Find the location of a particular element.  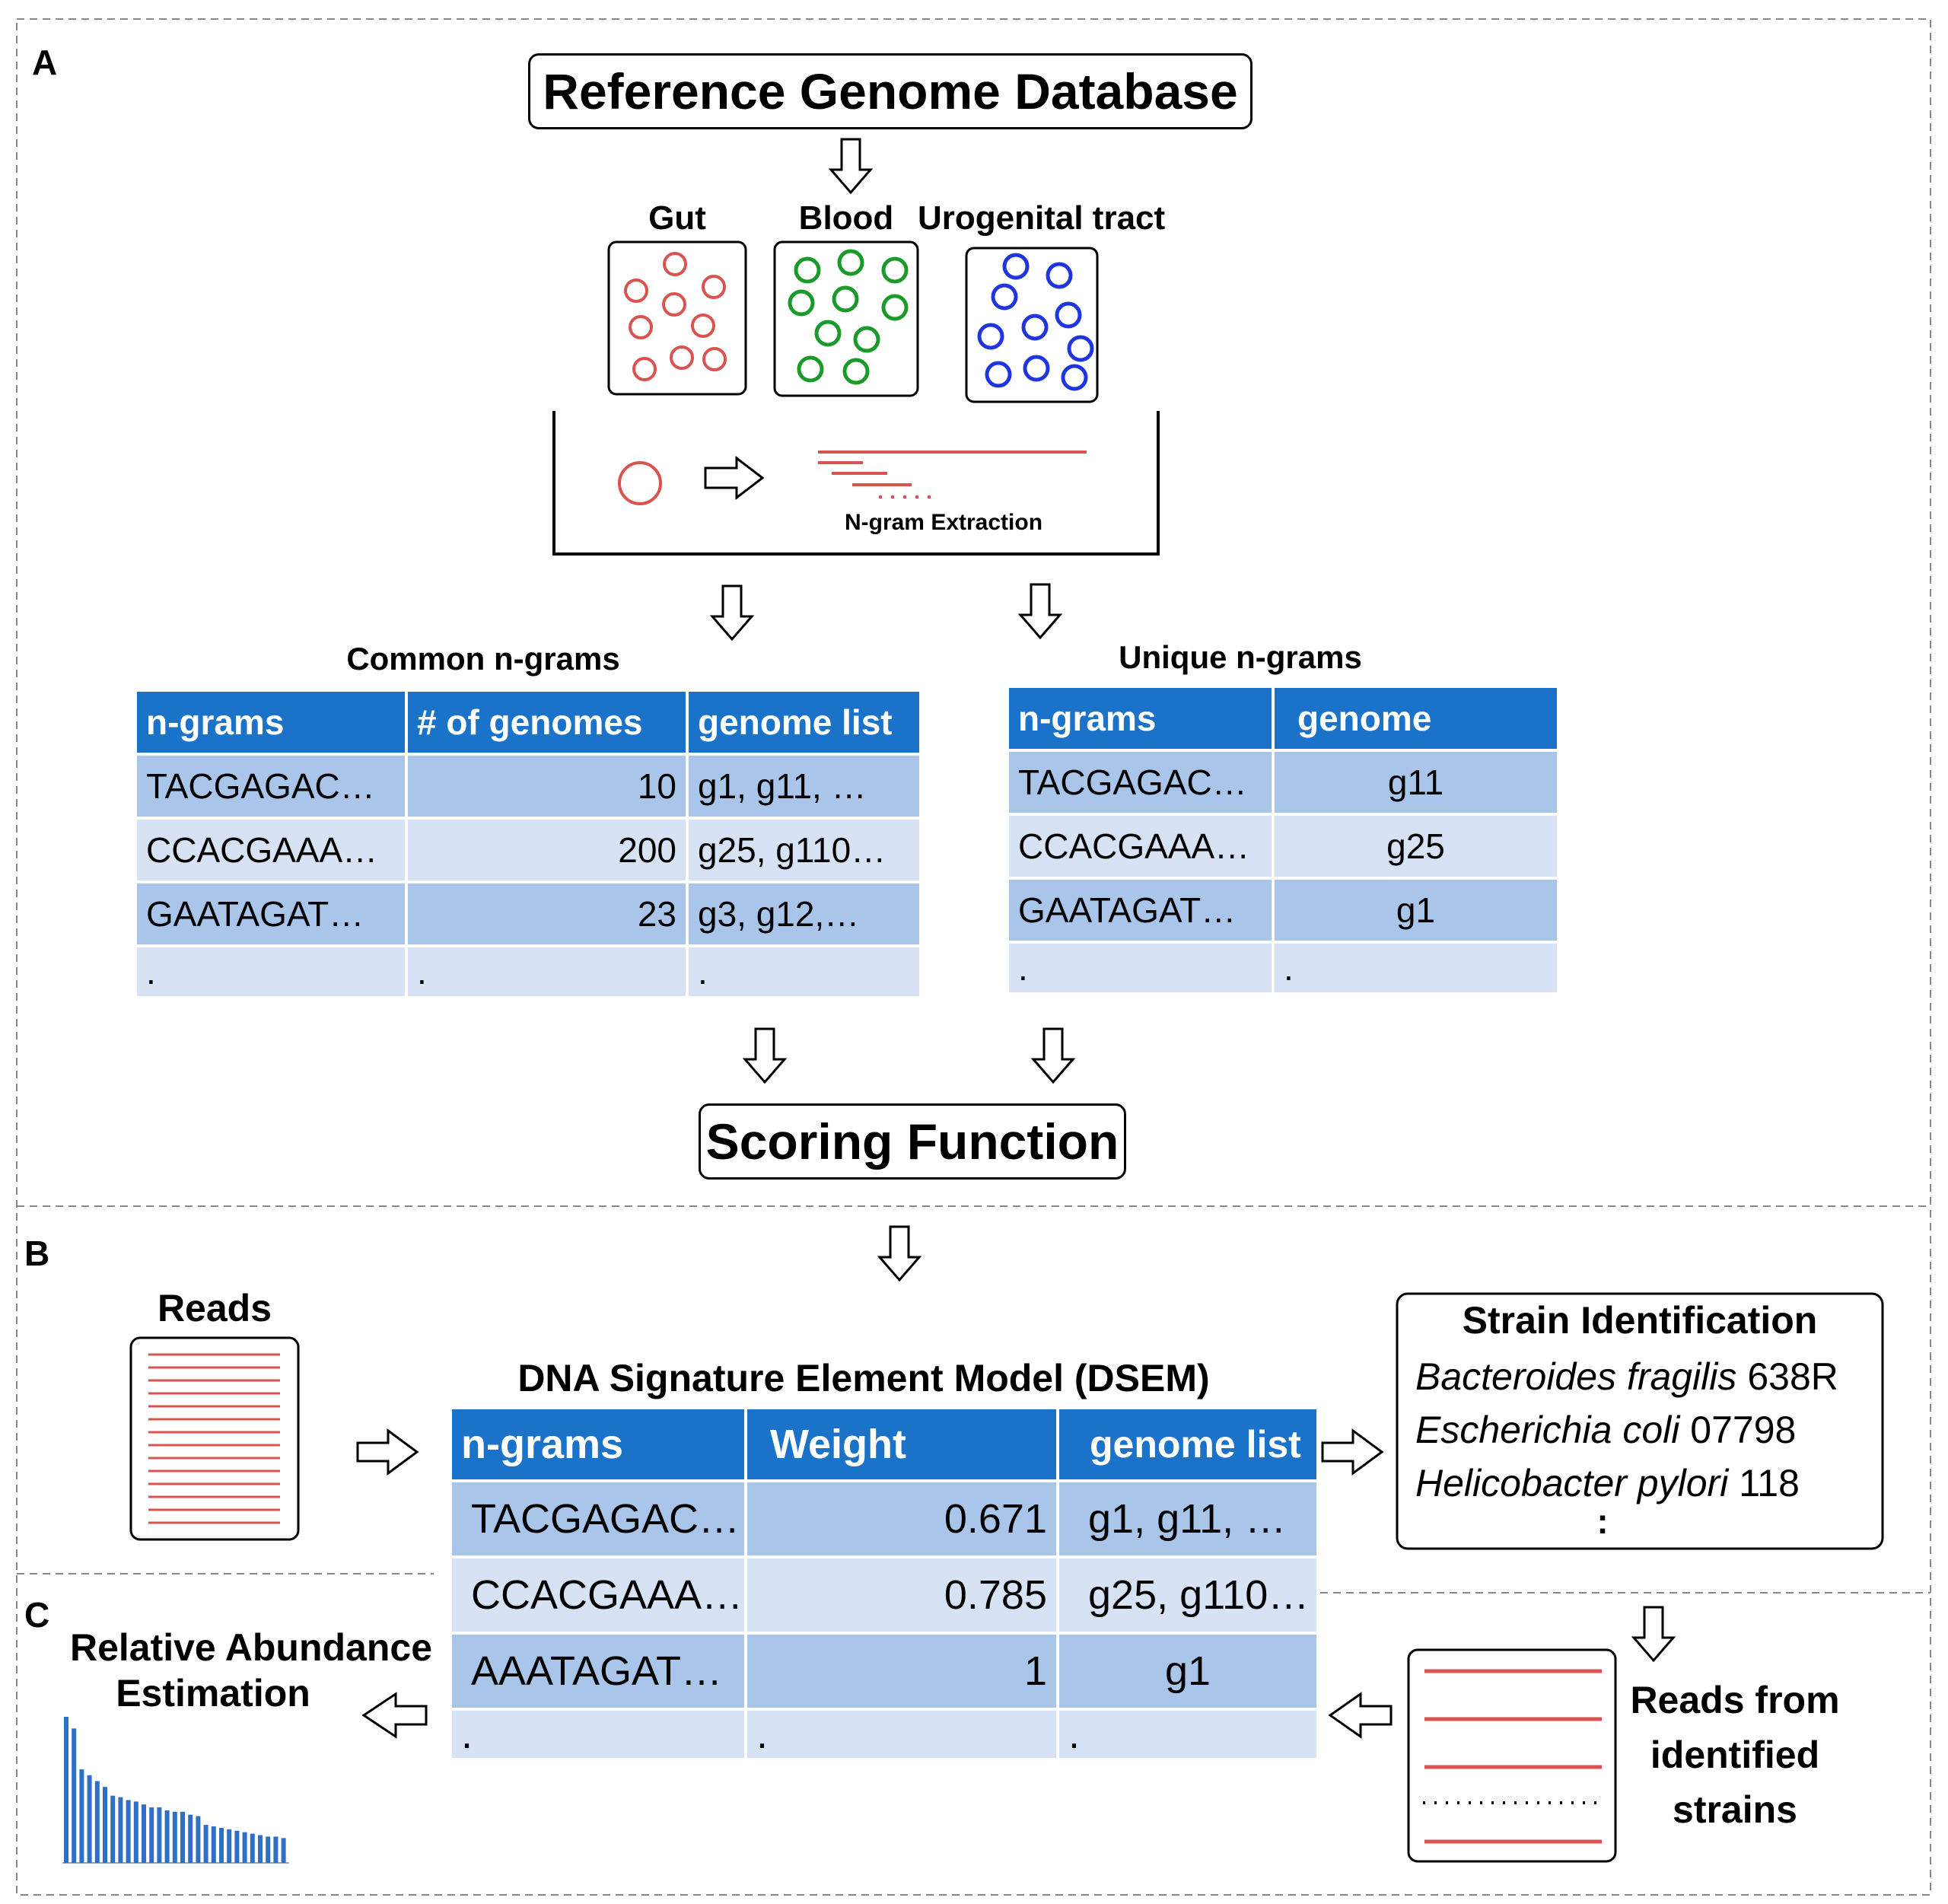

relative-abundance-line: Estimation is located at coordinates (213, 1693).